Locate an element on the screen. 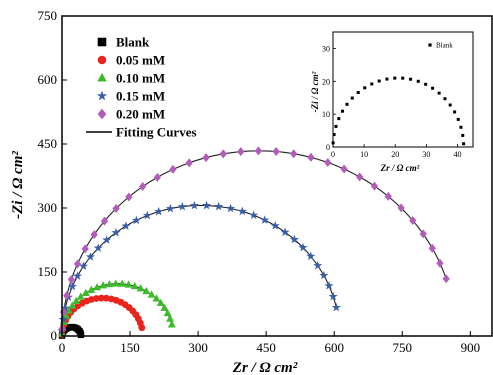 This screenshot has height=375, width=493. inset-legend-marker-blank is located at coordinates (430, 45).